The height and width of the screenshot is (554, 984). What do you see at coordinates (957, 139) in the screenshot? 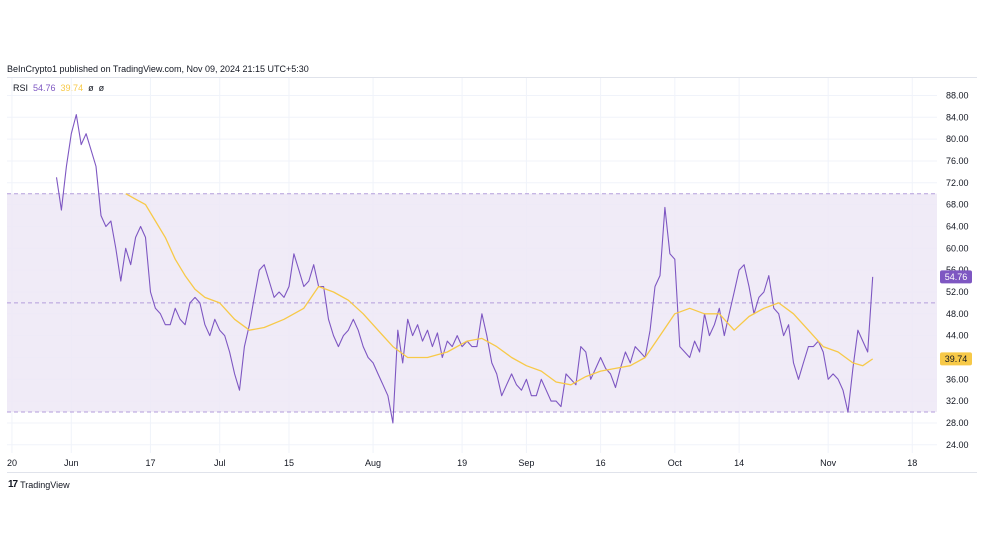
I see `y-tick-label: 80.00` at bounding box center [957, 139].